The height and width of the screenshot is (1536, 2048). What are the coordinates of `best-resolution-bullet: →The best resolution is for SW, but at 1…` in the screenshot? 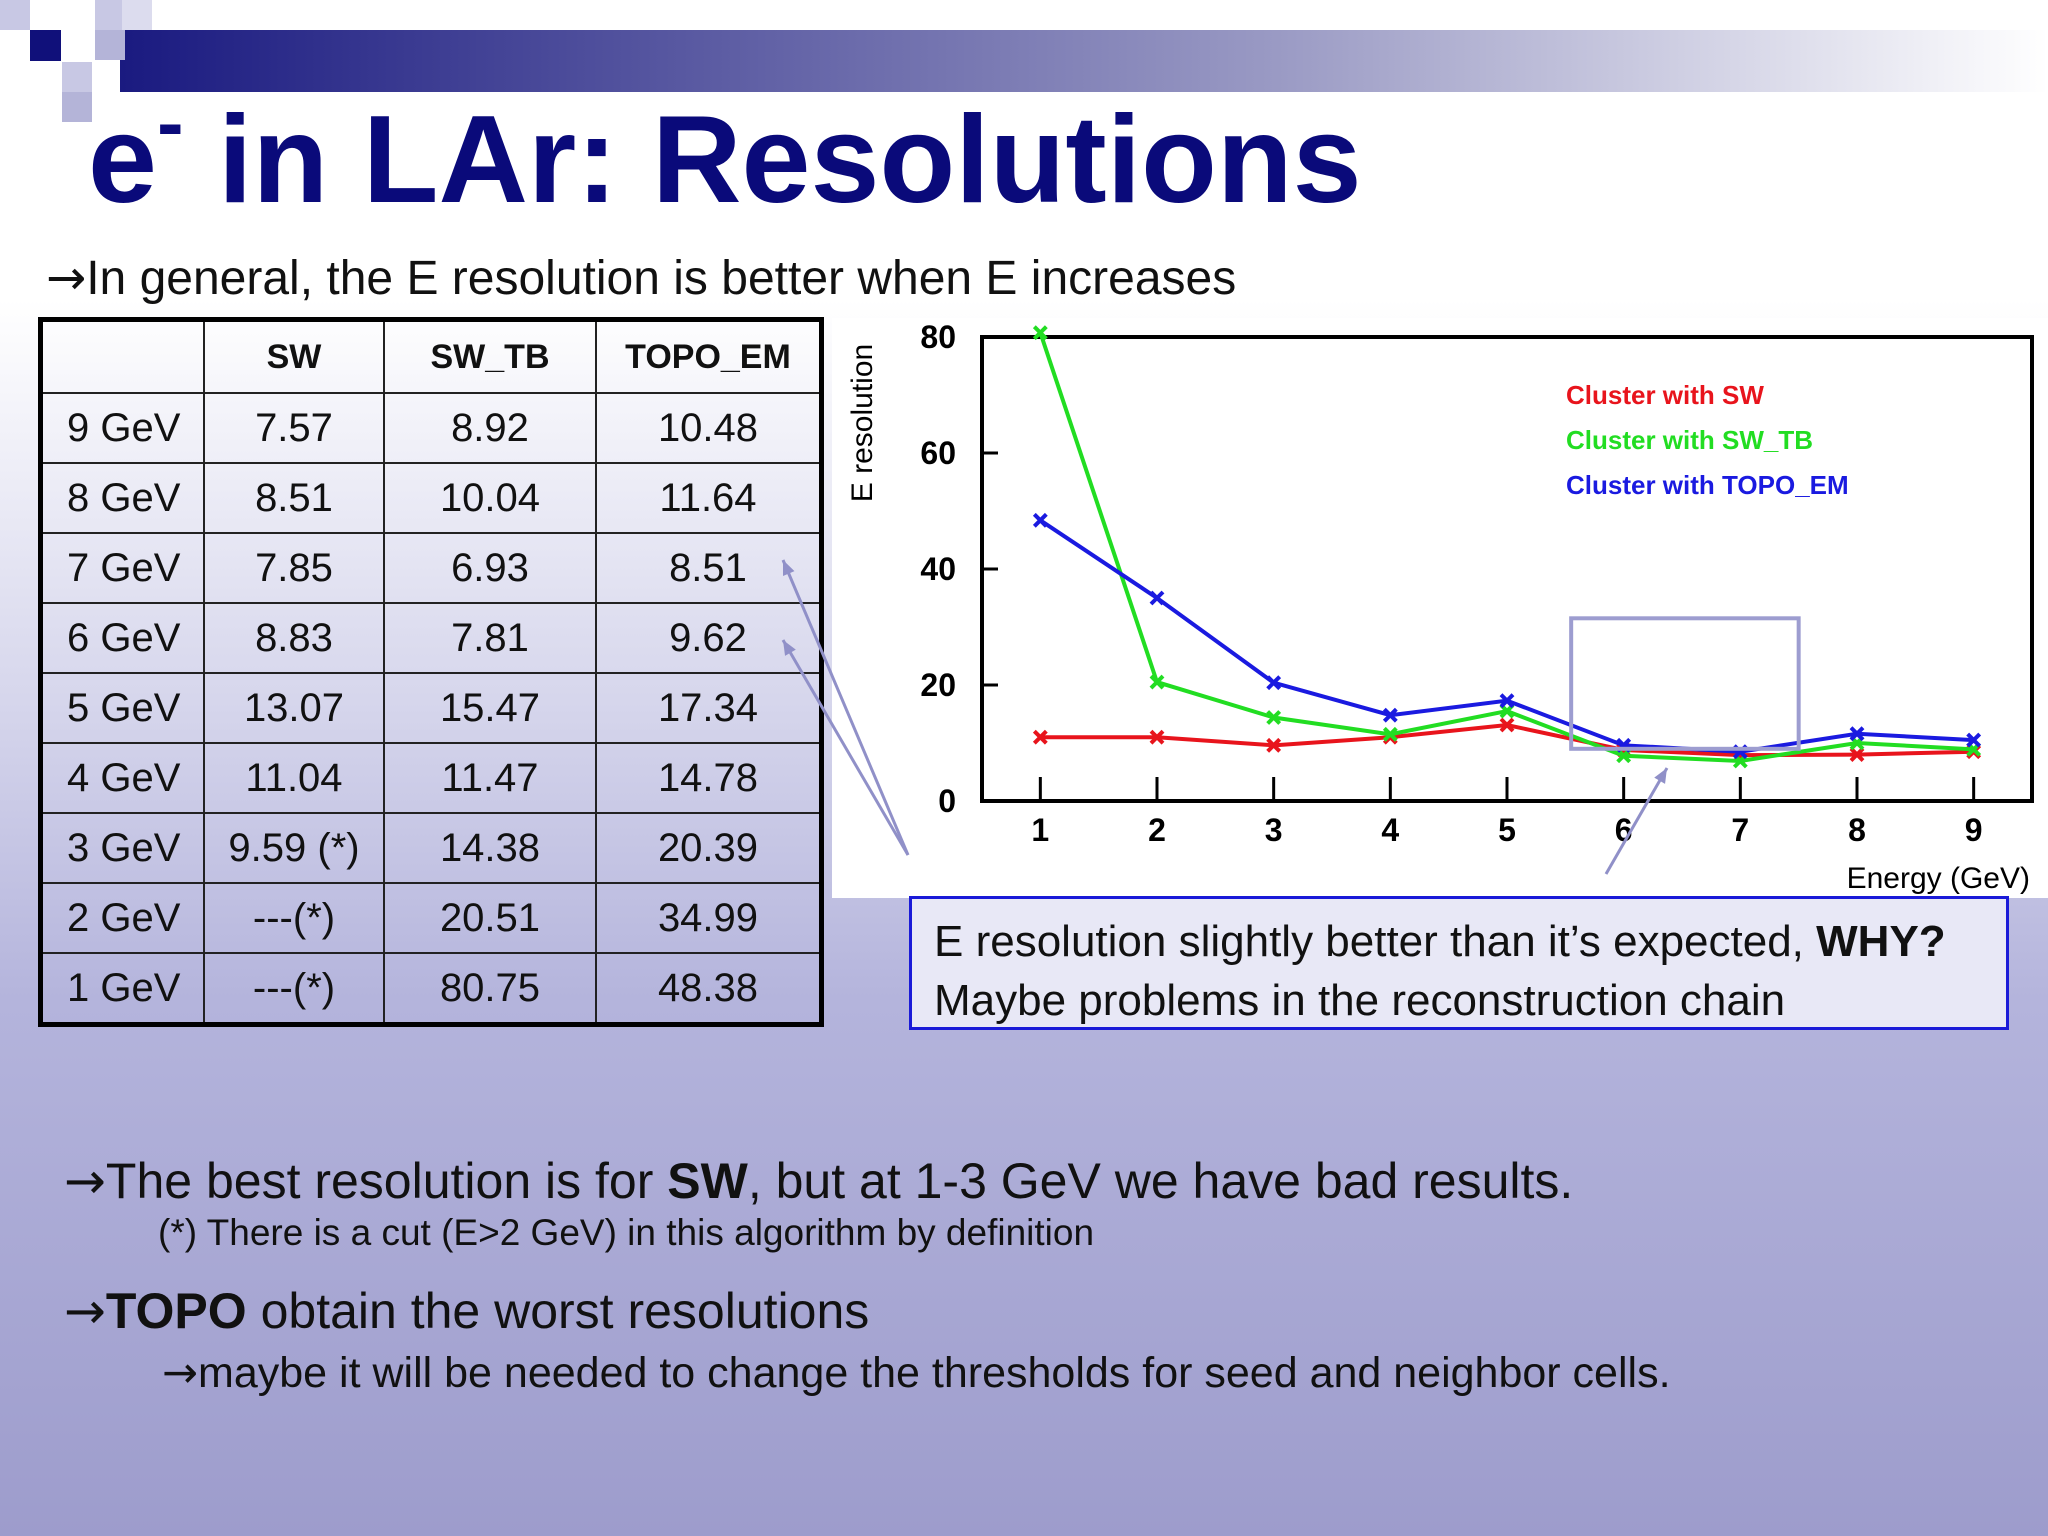 It's located at (819, 1181).